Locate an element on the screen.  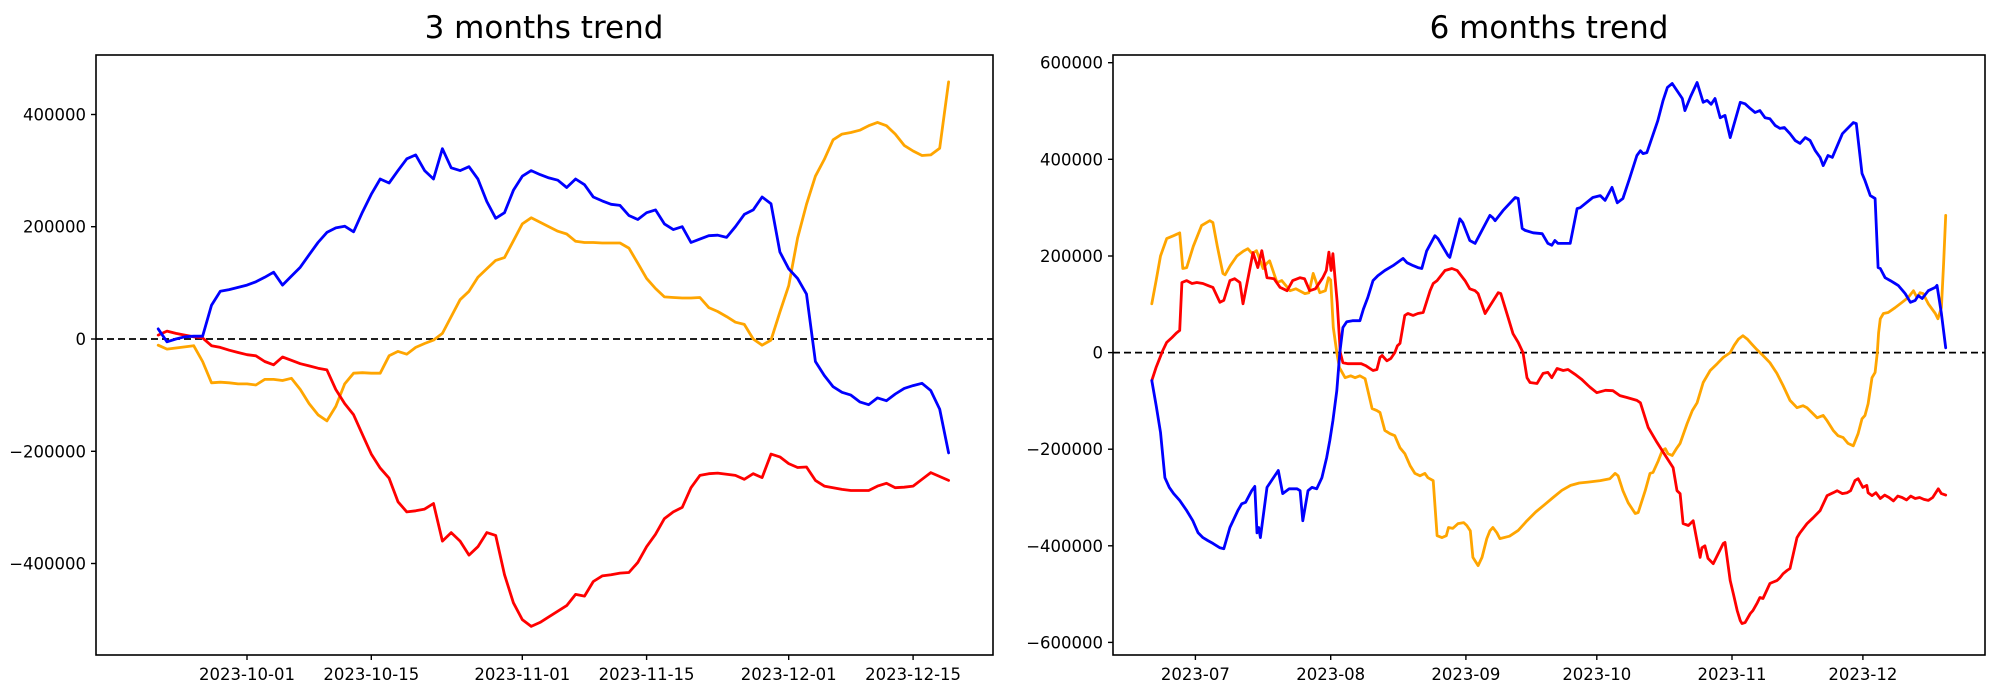
x-tick-label: 2023-12-15 is located at coordinates (913, 674).